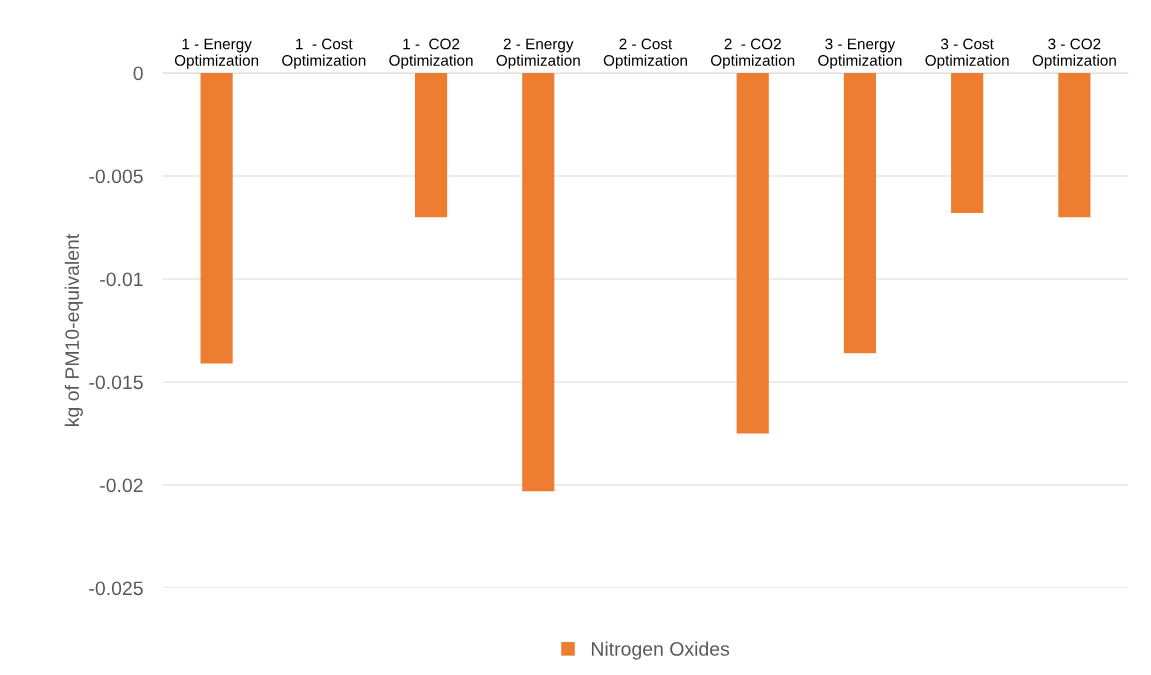 The width and height of the screenshot is (1151, 675). What do you see at coordinates (324, 53) in the screenshot?
I see `x-tick-label: 1 - Cost Optimization` at bounding box center [324, 53].